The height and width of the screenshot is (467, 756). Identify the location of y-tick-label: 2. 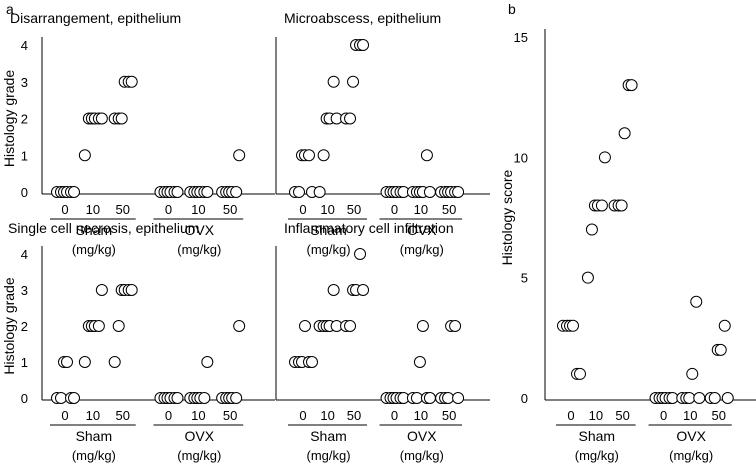
(24, 326).